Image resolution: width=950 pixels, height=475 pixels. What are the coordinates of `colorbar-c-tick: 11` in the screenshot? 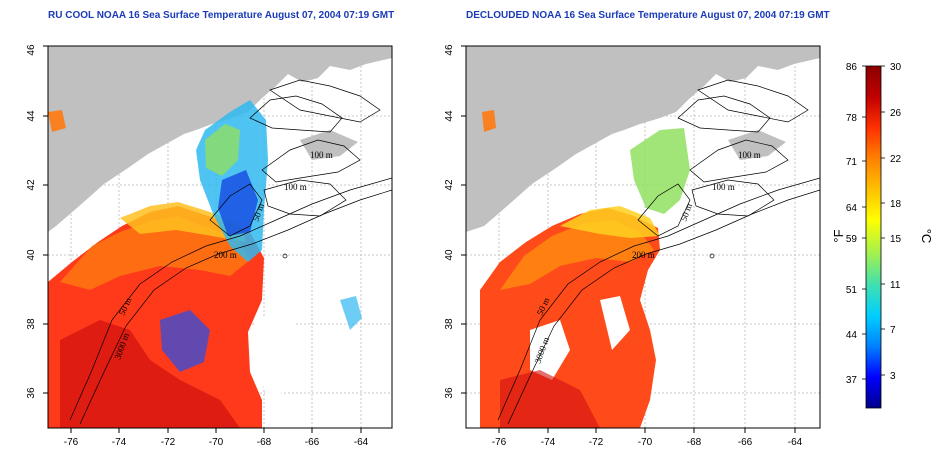 It's located at (895, 285).